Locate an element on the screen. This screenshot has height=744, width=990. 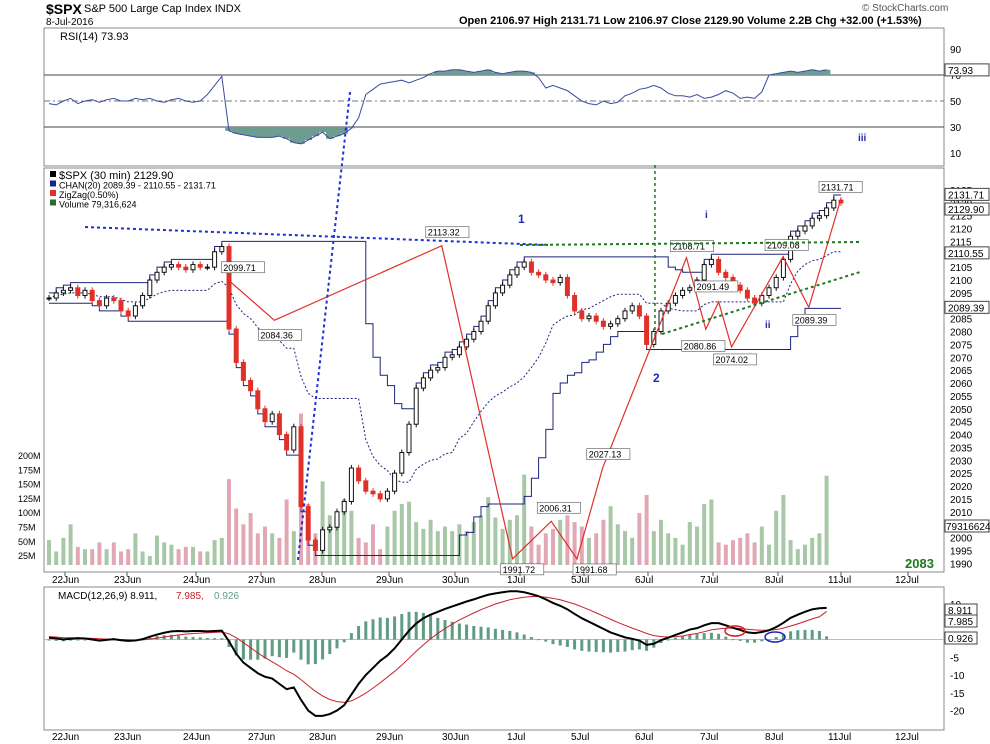
price-tick-label: 2010 is located at coordinates (961, 513).